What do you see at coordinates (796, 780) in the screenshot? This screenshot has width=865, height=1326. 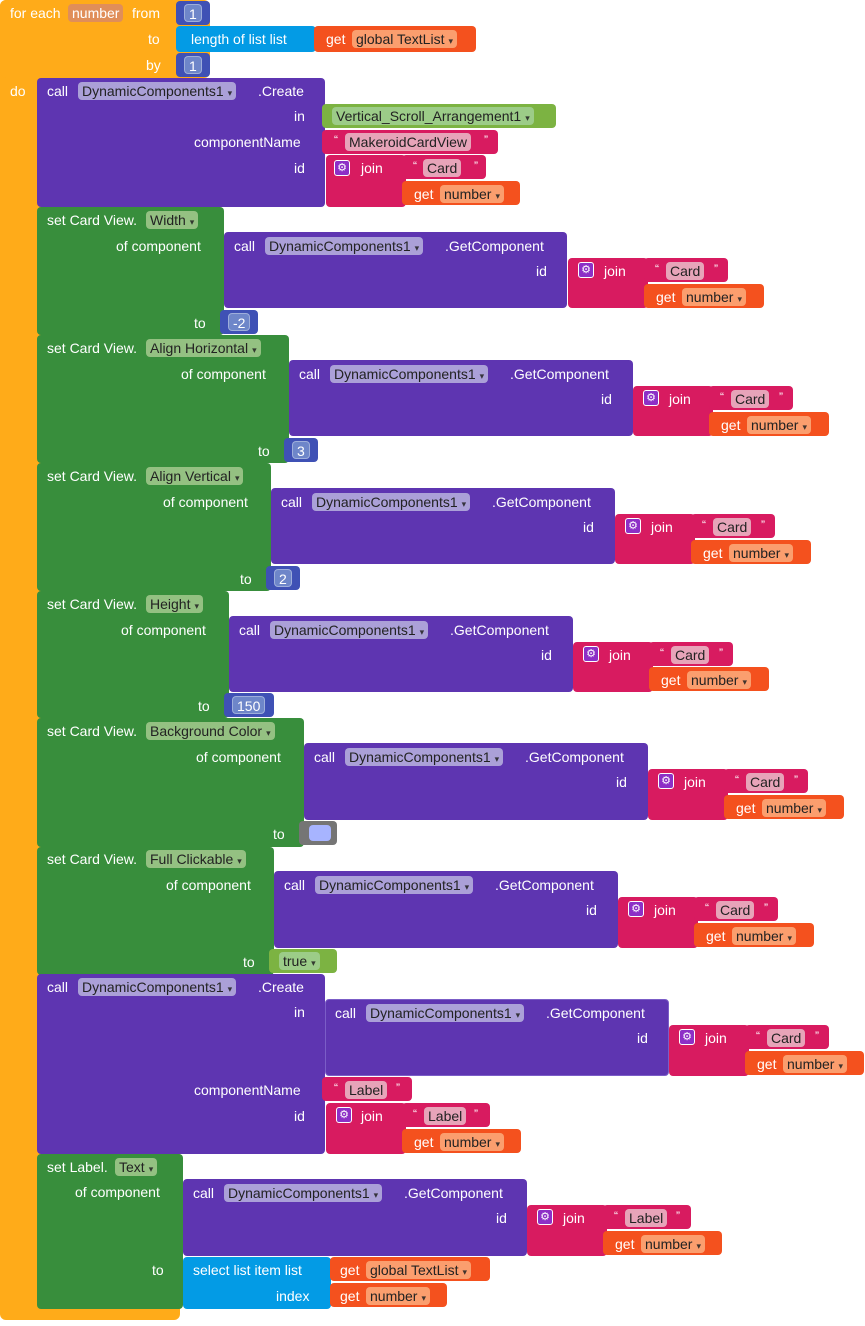 I see `close-quote: ”` at bounding box center [796, 780].